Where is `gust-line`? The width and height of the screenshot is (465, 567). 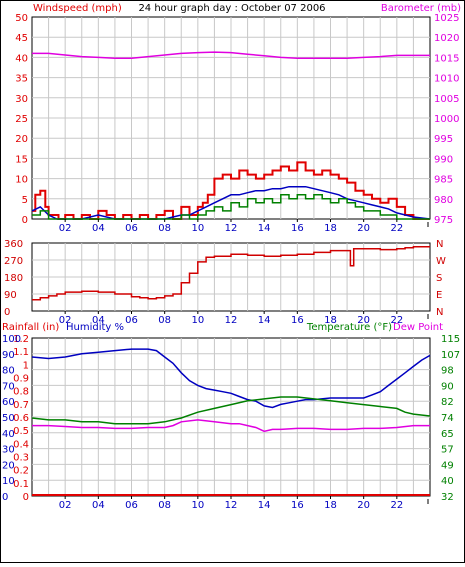 gust-line is located at coordinates (231, 207).